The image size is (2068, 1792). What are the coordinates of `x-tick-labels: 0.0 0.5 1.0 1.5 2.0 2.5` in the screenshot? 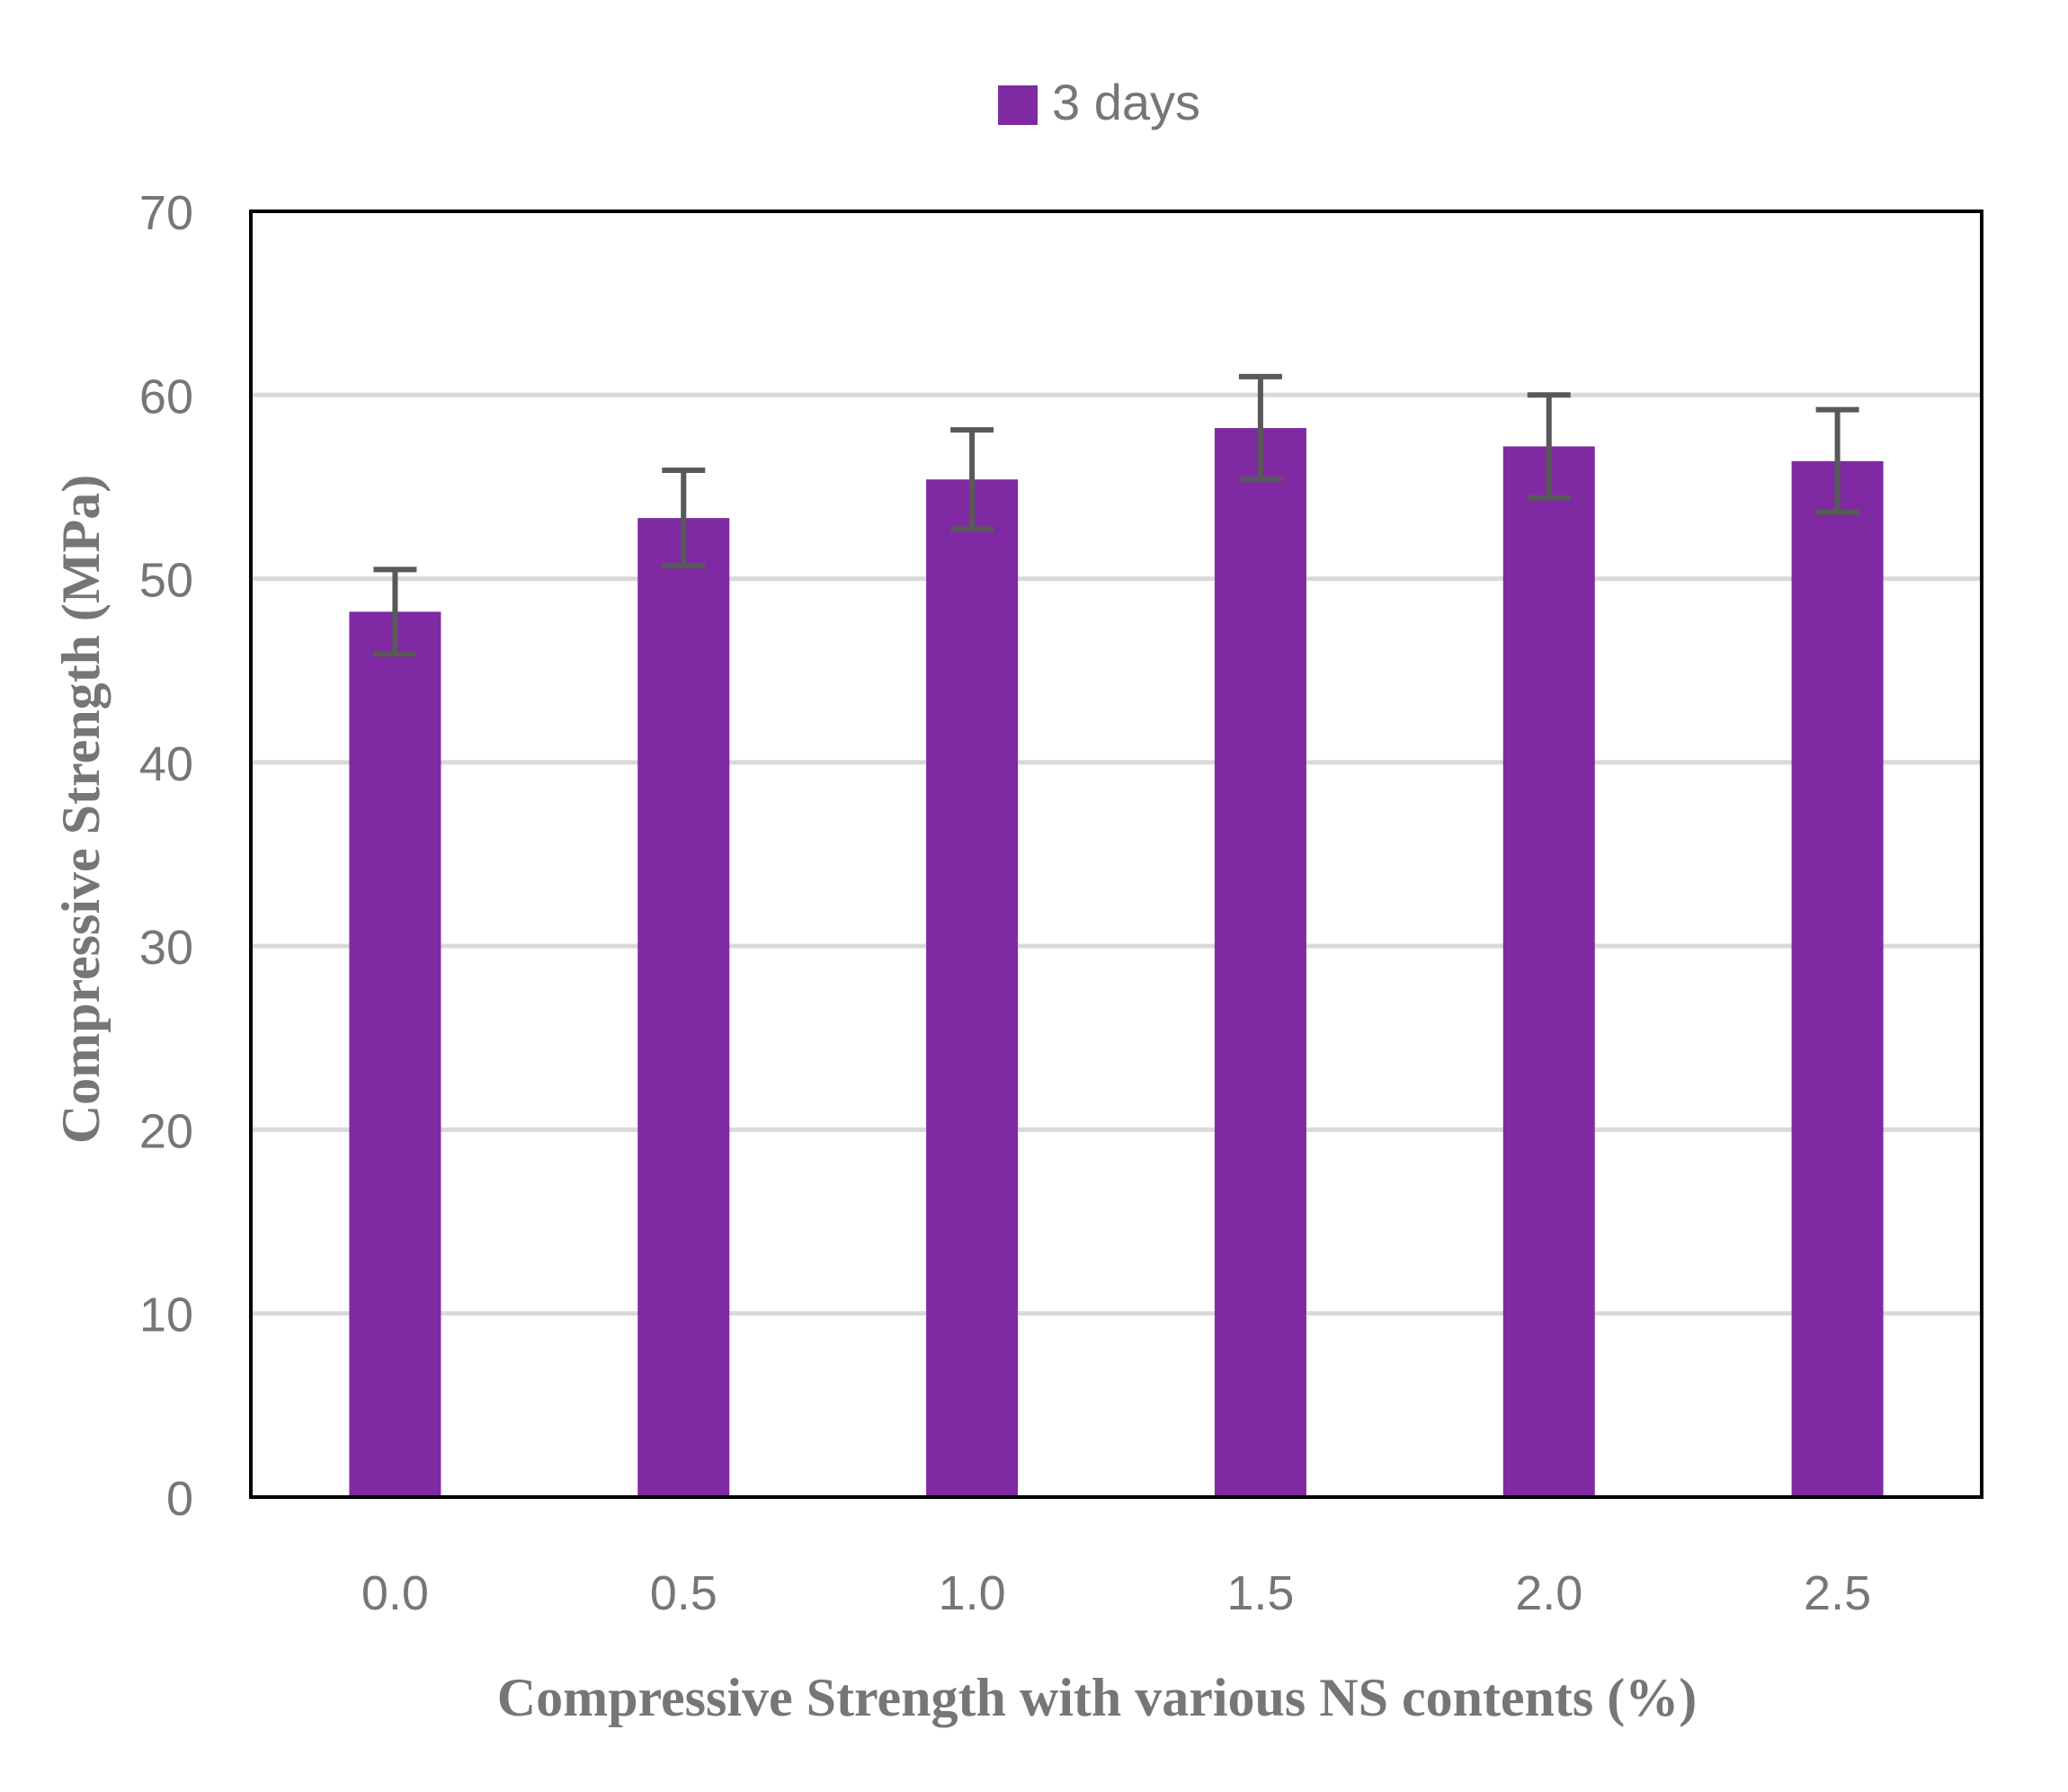 It's located at (1116, 1593).